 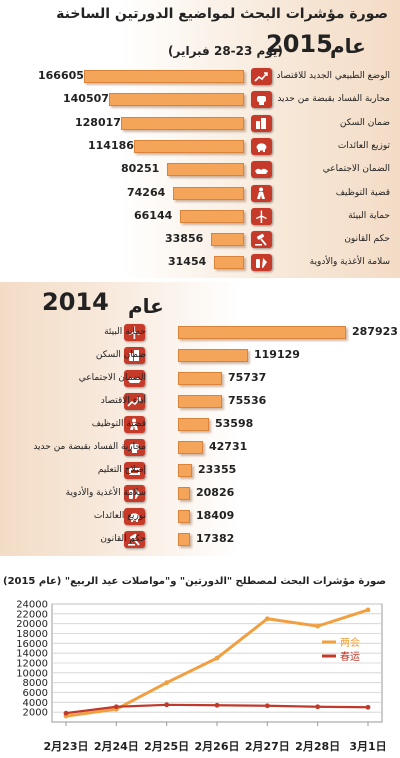 I want to click on year-label: 2014, so click(x=75, y=302).